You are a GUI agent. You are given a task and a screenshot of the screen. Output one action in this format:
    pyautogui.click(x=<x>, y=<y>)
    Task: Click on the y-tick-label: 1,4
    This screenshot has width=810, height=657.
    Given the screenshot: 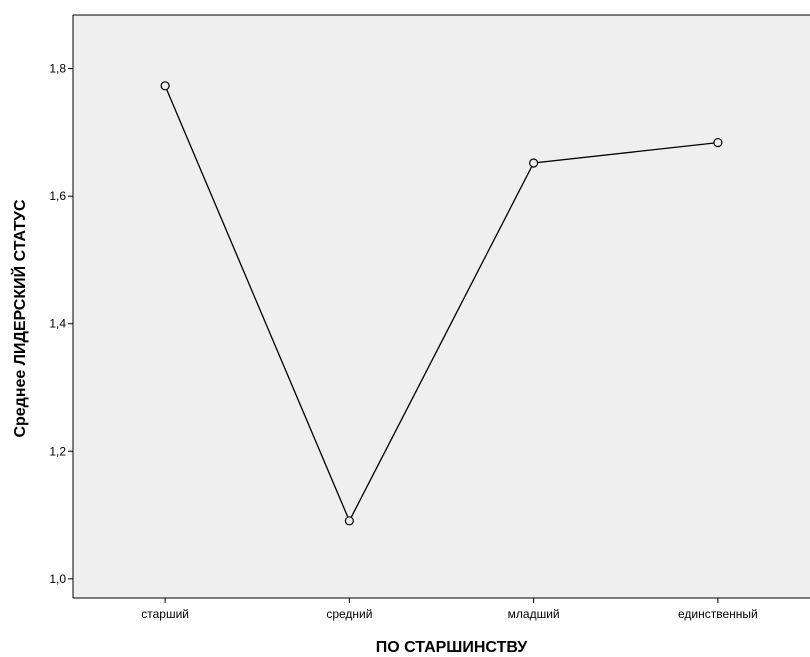 What is the action you would take?
    pyautogui.click(x=57, y=324)
    